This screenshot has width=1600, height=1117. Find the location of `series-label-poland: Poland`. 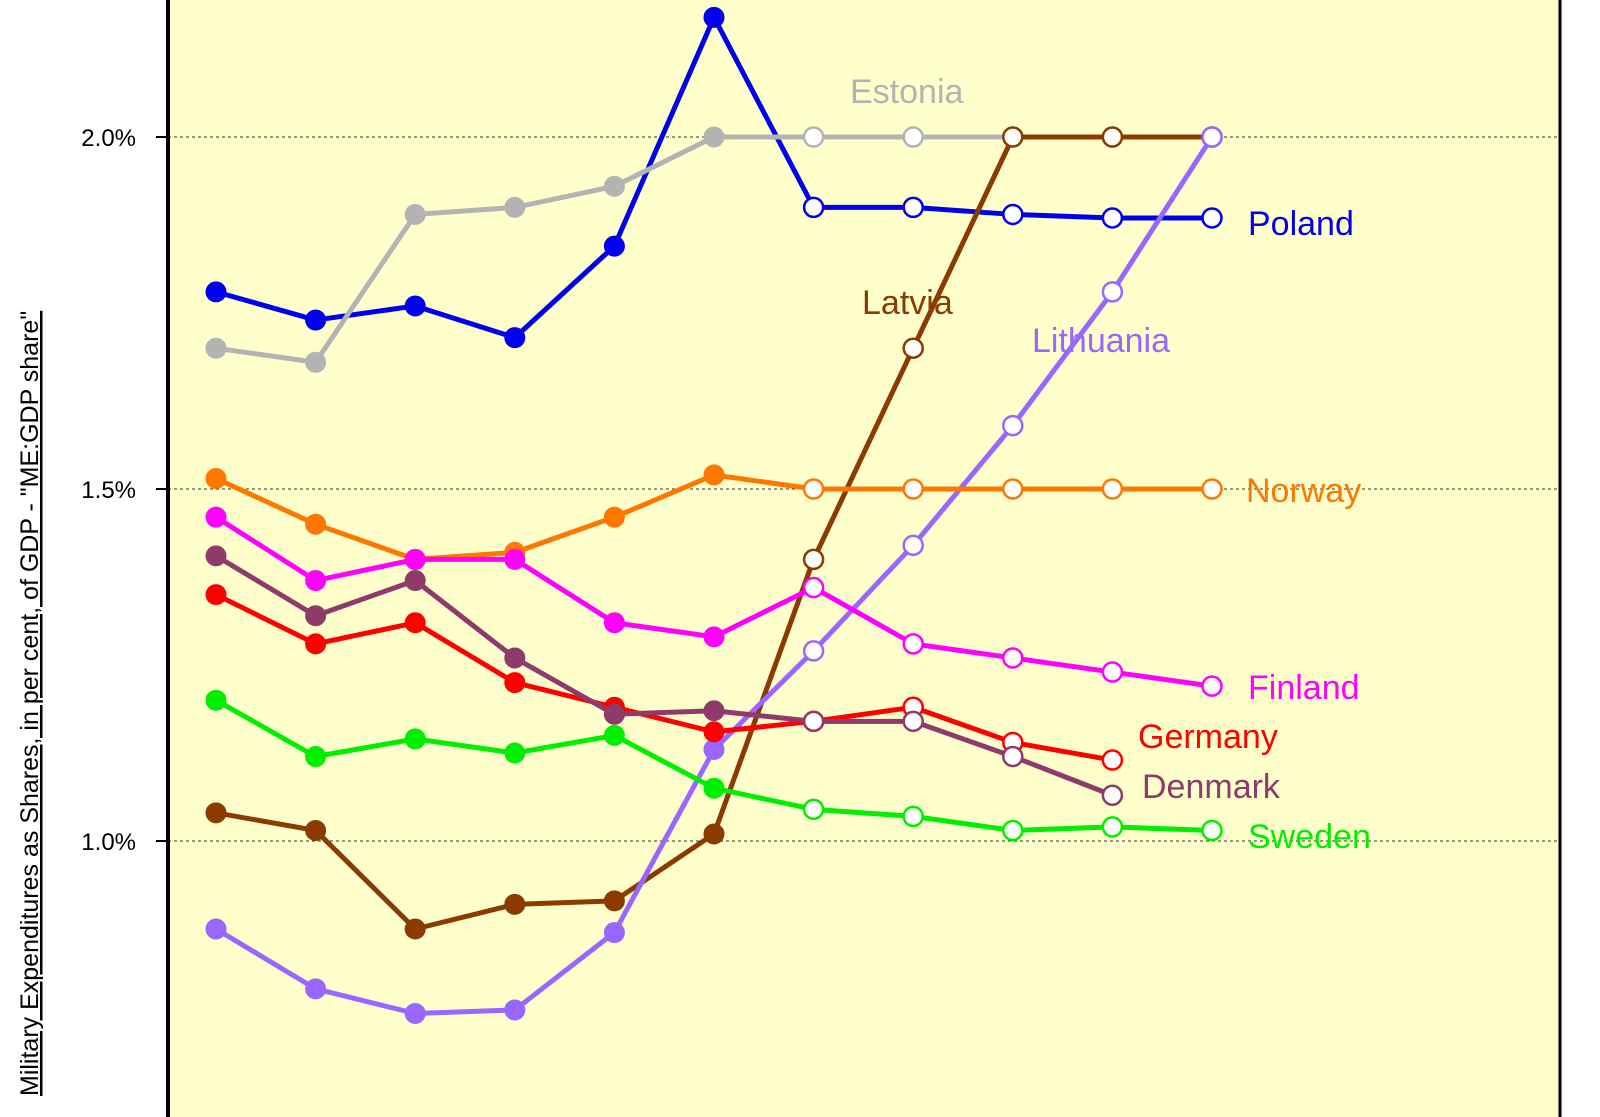

series-label-poland: Poland is located at coordinates (1301, 224).